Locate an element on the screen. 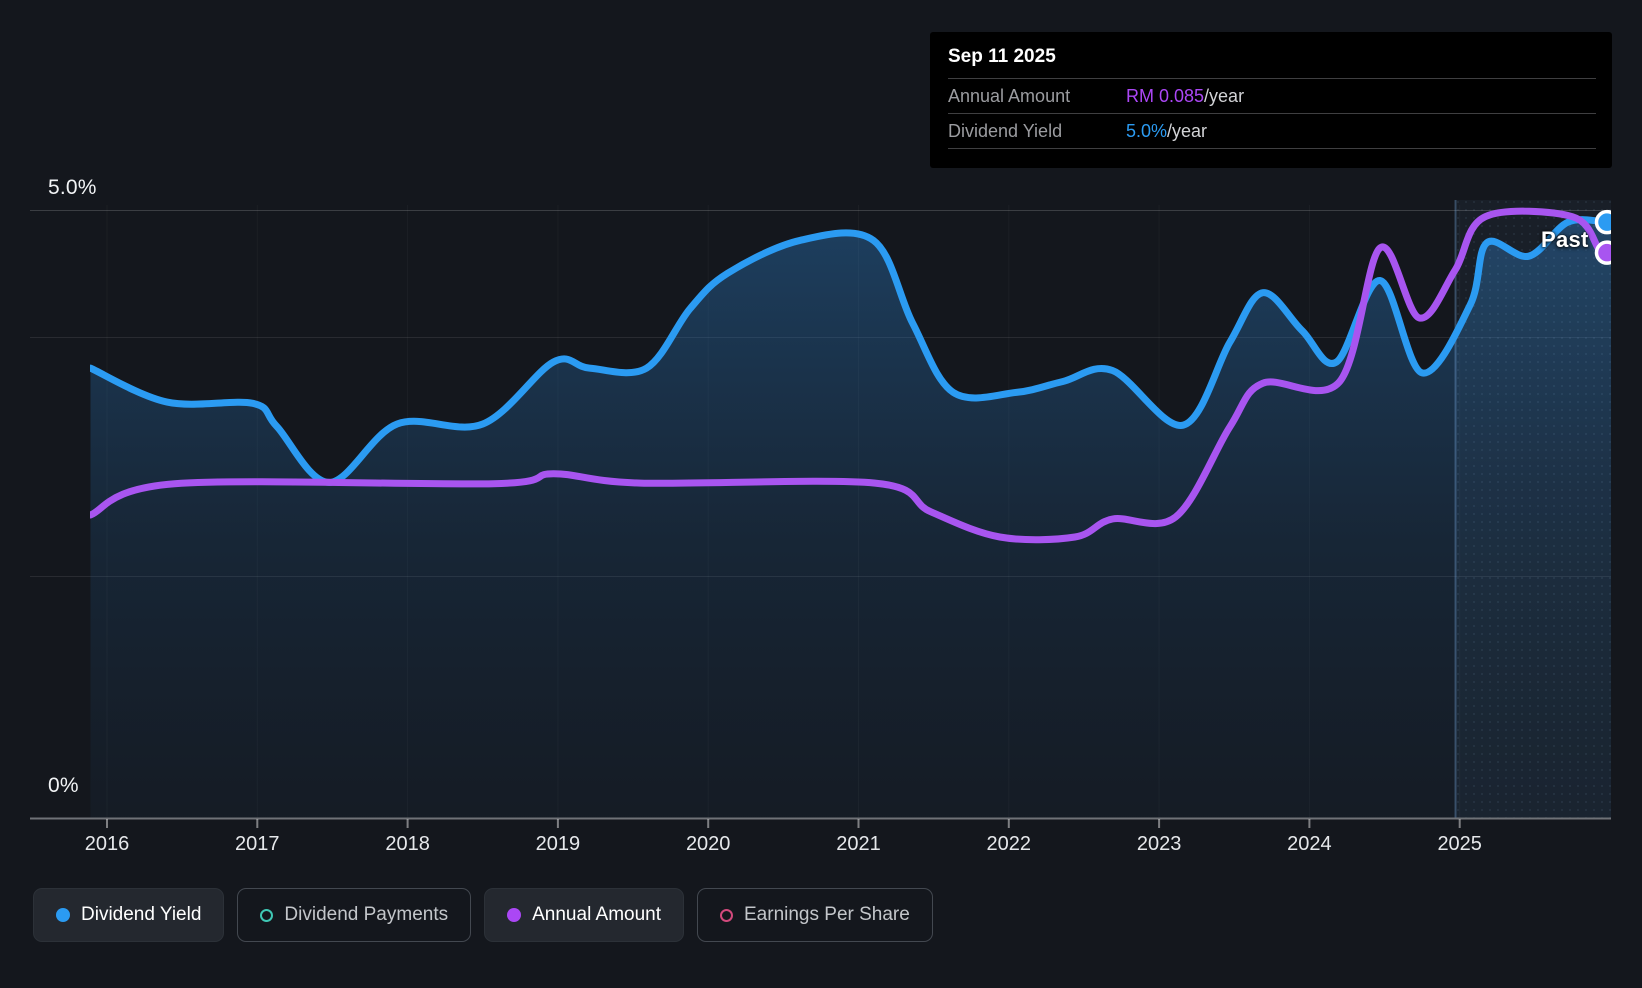 This screenshot has width=1642, height=988. legend-chip-earnings-per-share: Earnings Per Share is located at coordinates (815, 915).